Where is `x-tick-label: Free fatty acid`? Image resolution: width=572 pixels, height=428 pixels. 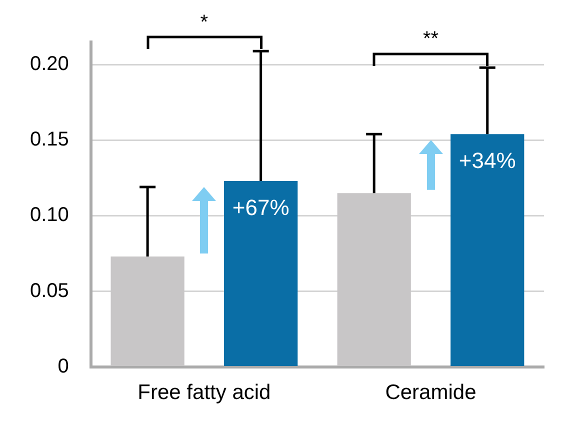
x-tick-label: Free fatty acid is located at coordinates (204, 392).